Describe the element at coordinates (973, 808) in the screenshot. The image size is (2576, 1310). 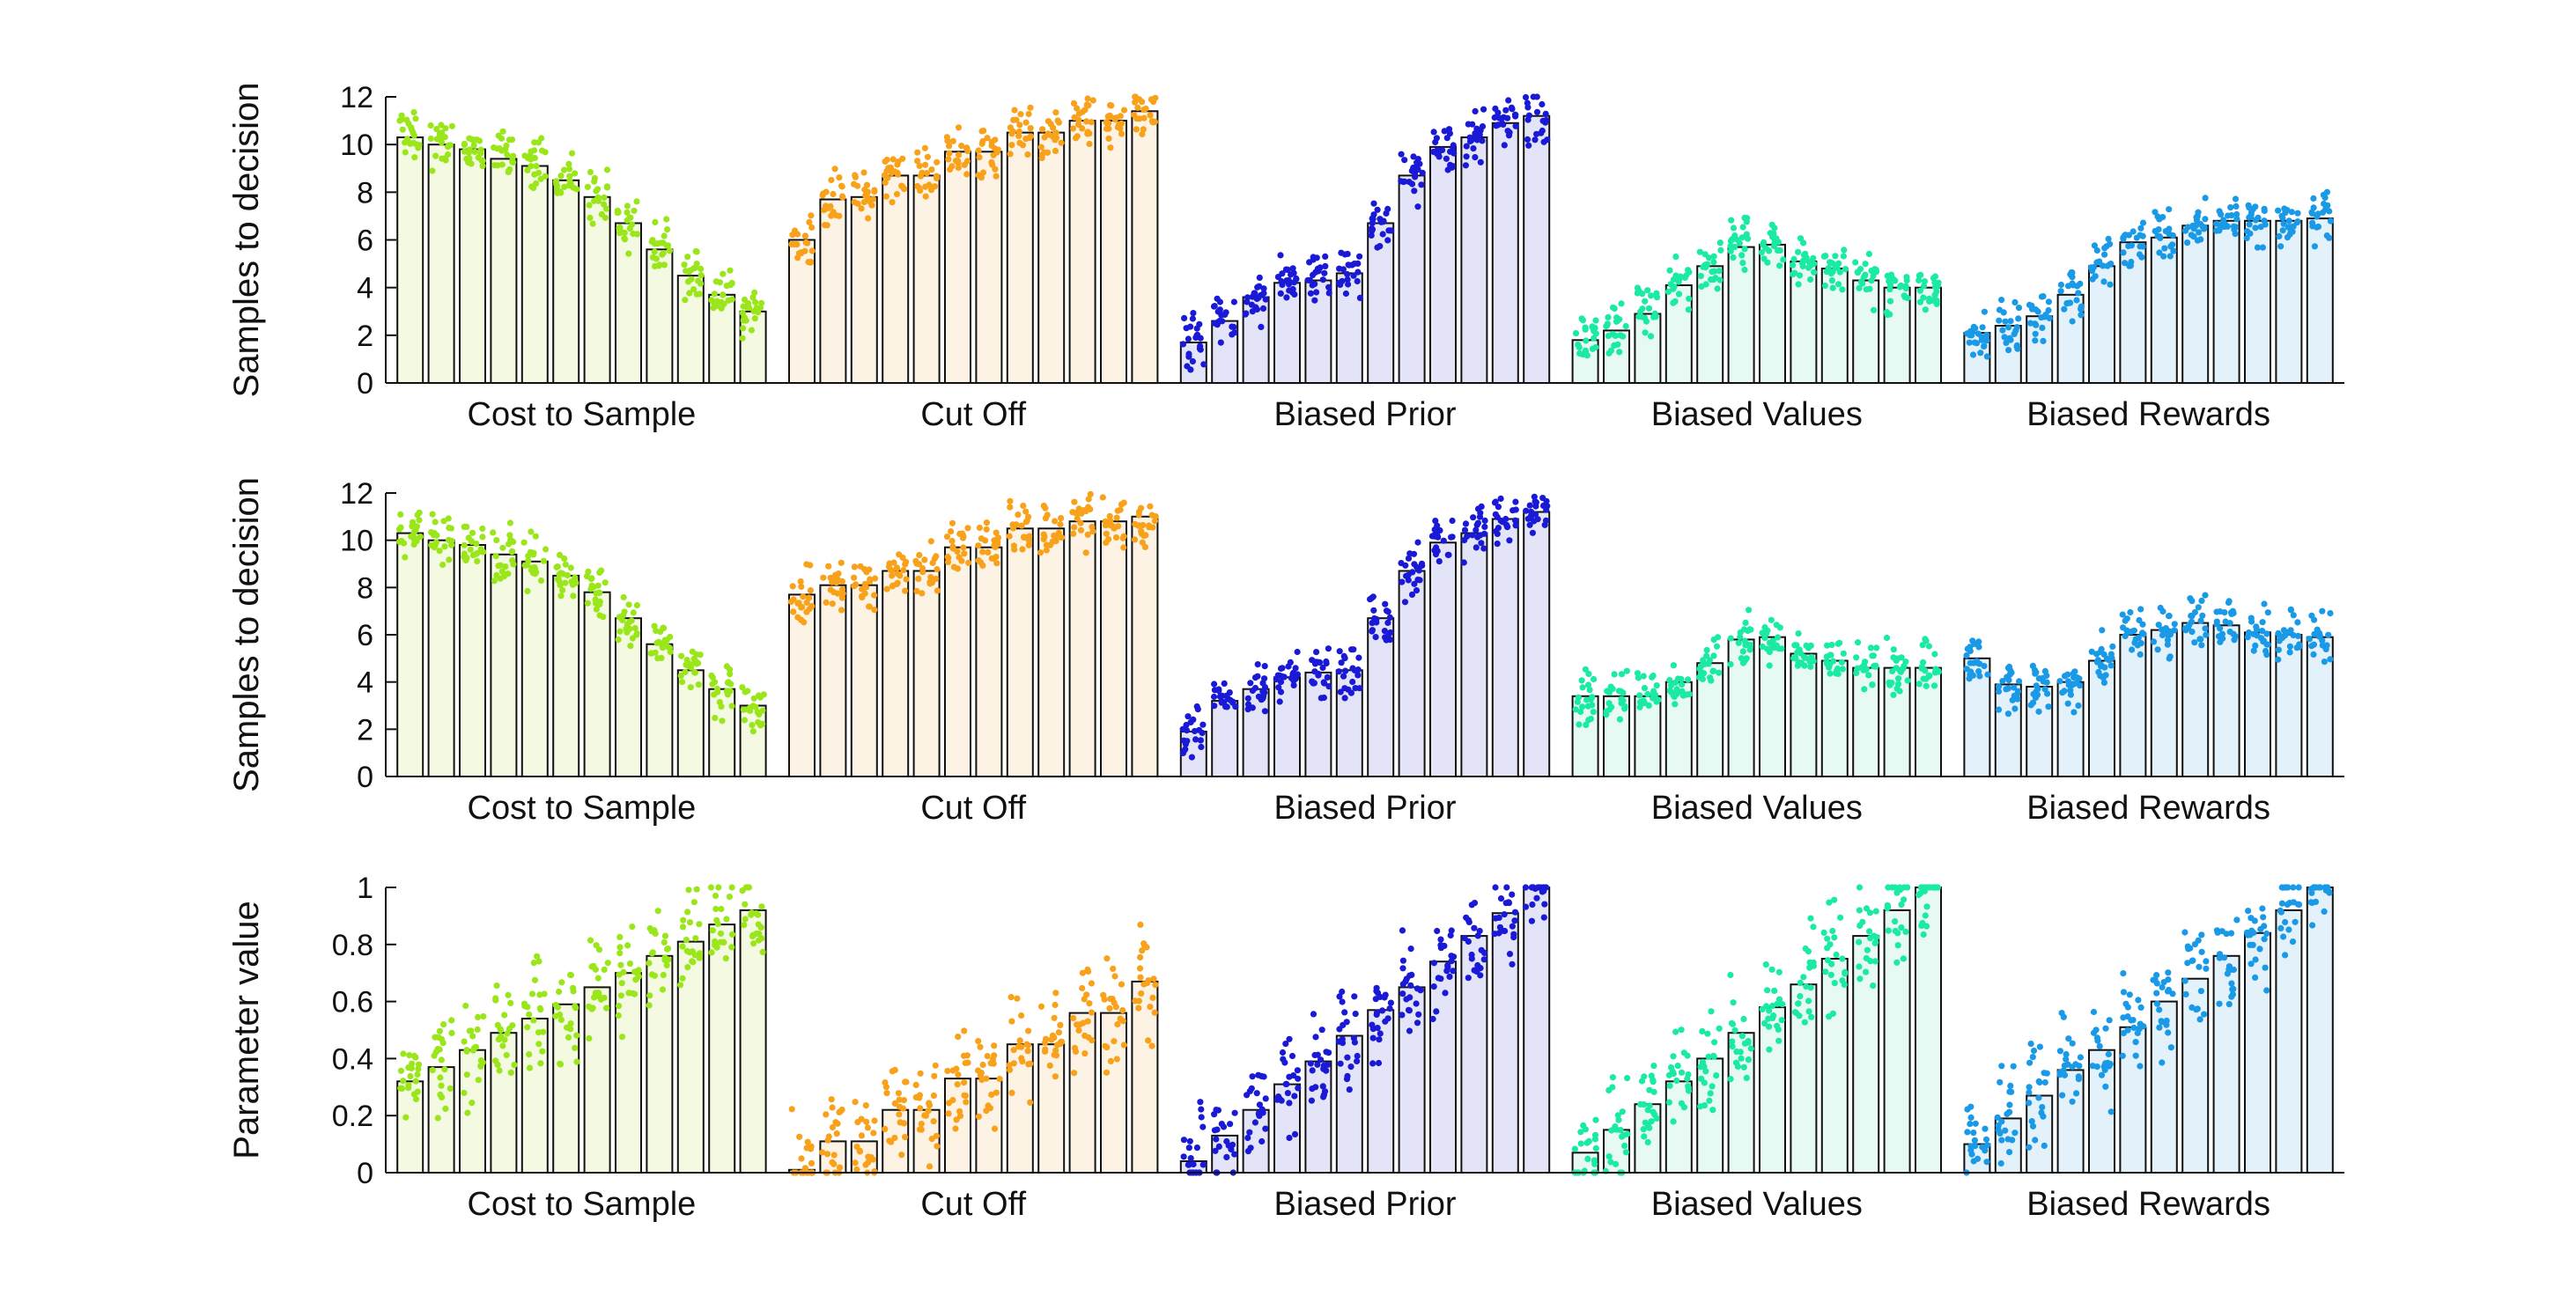
I see `group-label: Cut Off` at that location.